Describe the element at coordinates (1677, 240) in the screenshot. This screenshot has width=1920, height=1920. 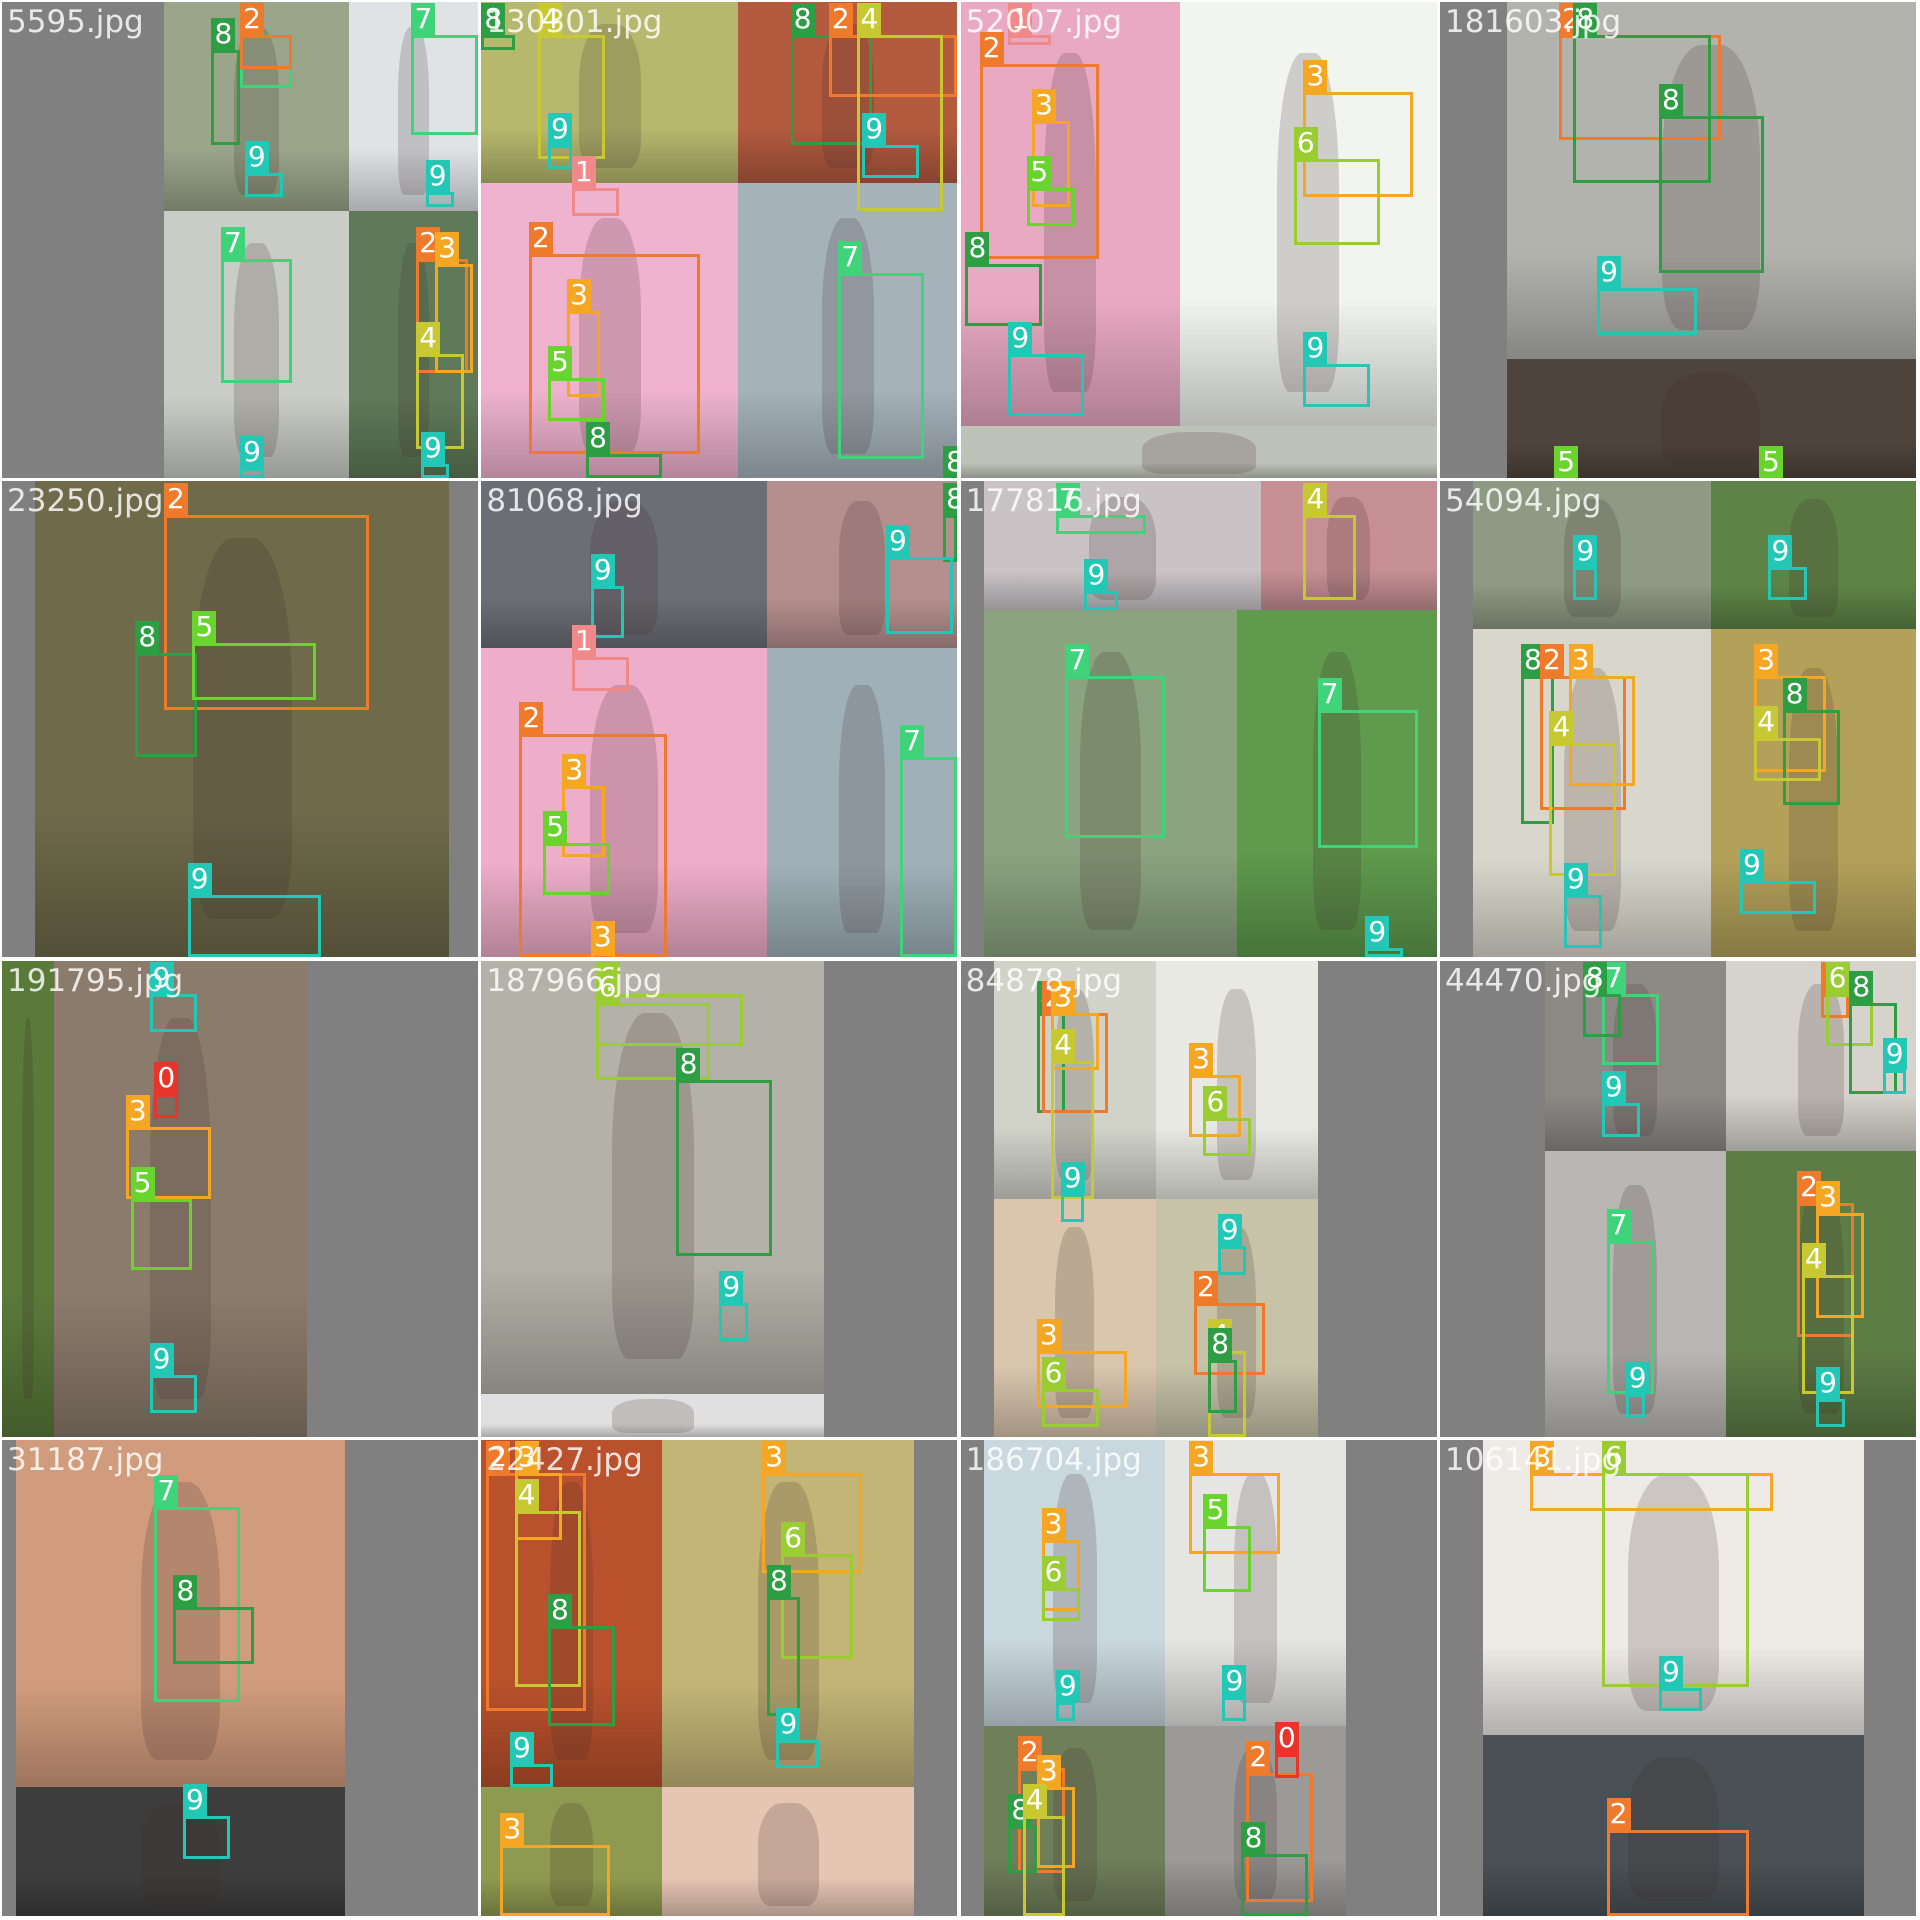
I see `mosaic-tile: 181603.jpg 2 8 8 9 5 5` at that location.